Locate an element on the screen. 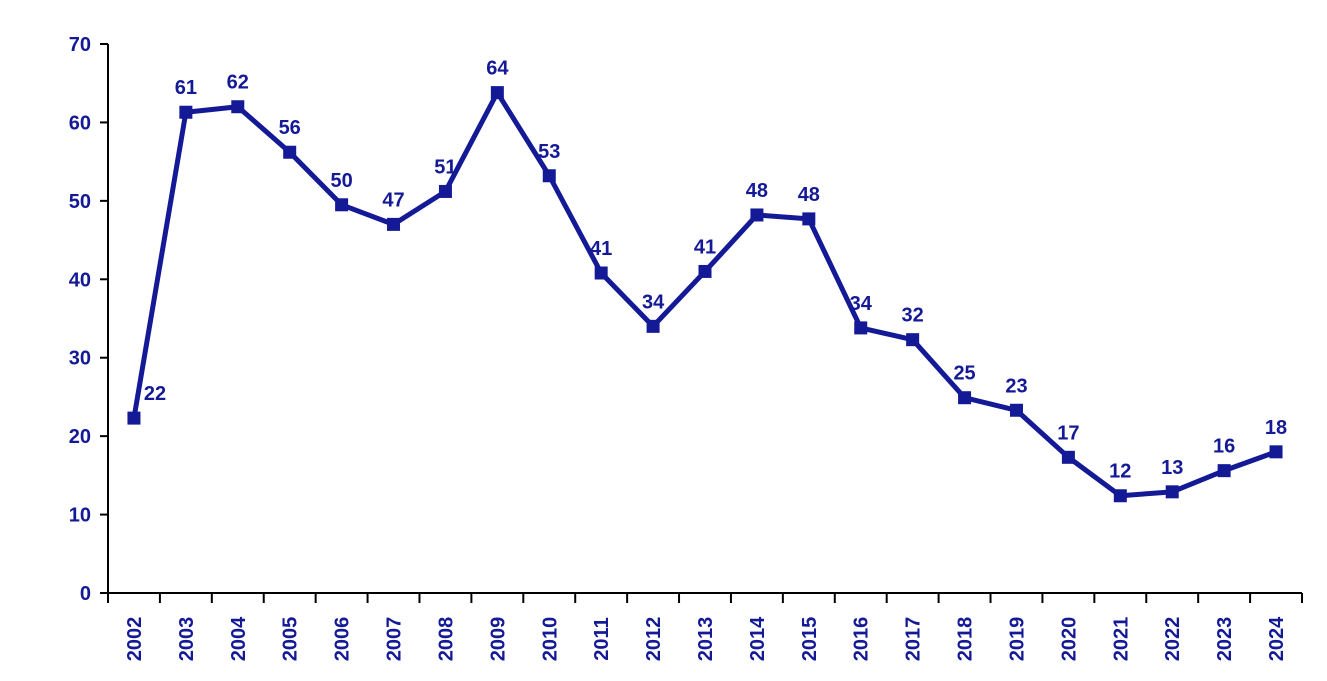 The width and height of the screenshot is (1327, 681). x-tick-label: 2011 is located at coordinates (602, 638).